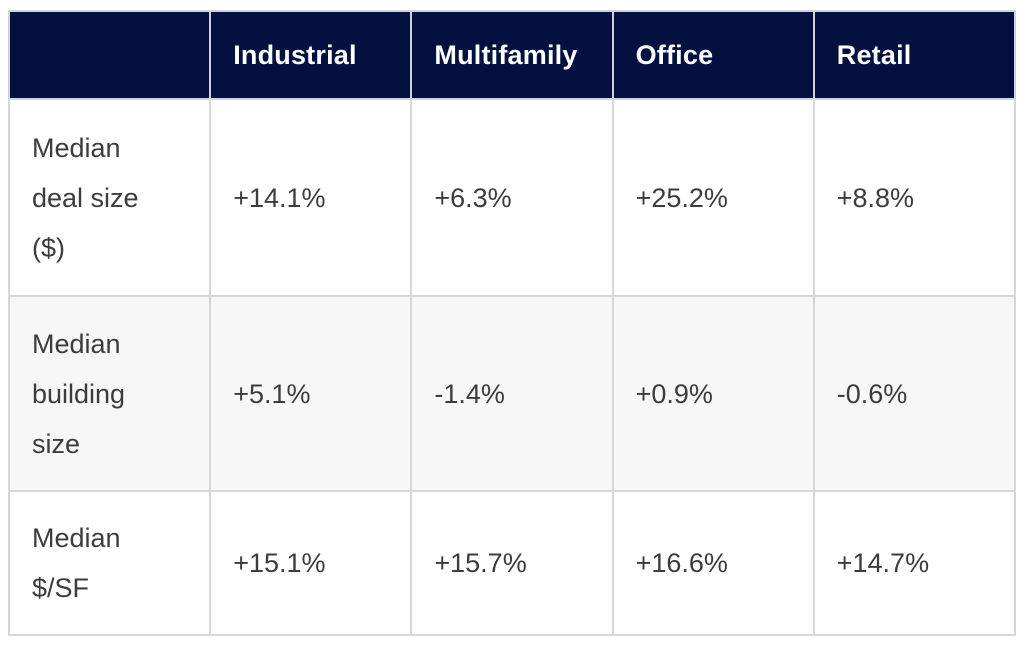 This screenshot has height=645, width=1024. Describe the element at coordinates (914, 563) in the screenshot. I see `cell-median-price-per-sf-retail: +14.7%` at that location.